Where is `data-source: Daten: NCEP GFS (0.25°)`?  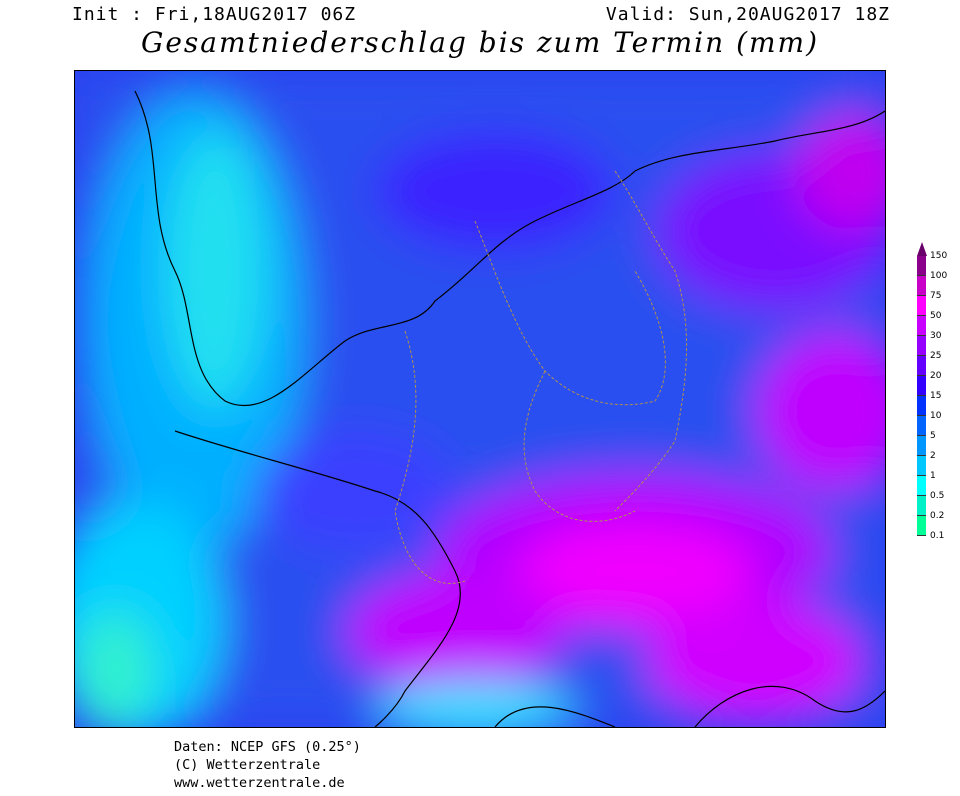 data-source: Daten: NCEP GFS (0.25°) is located at coordinates (267, 747).